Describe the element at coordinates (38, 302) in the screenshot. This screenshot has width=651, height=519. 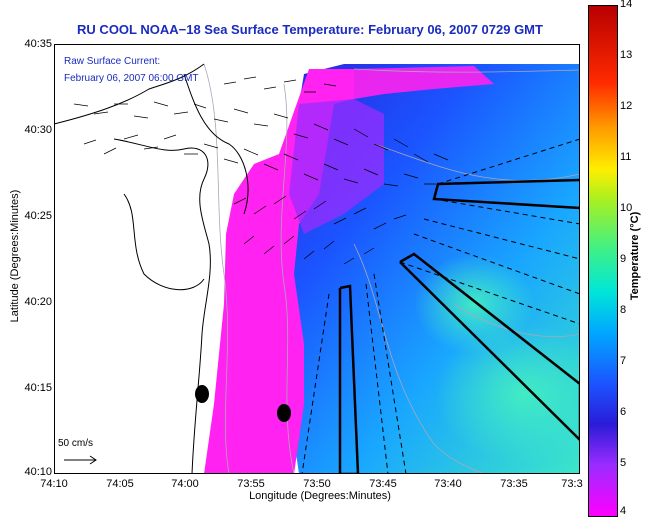
I see `y-tick-label: 40:20` at that location.